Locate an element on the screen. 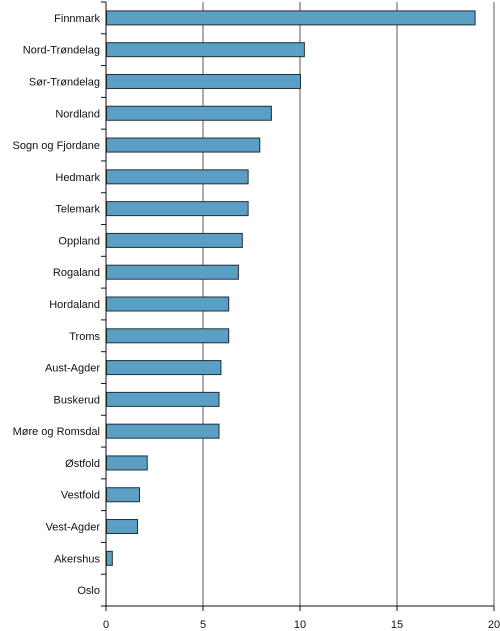 The width and height of the screenshot is (500, 631). category-label-3: Nordland is located at coordinates (77, 114).